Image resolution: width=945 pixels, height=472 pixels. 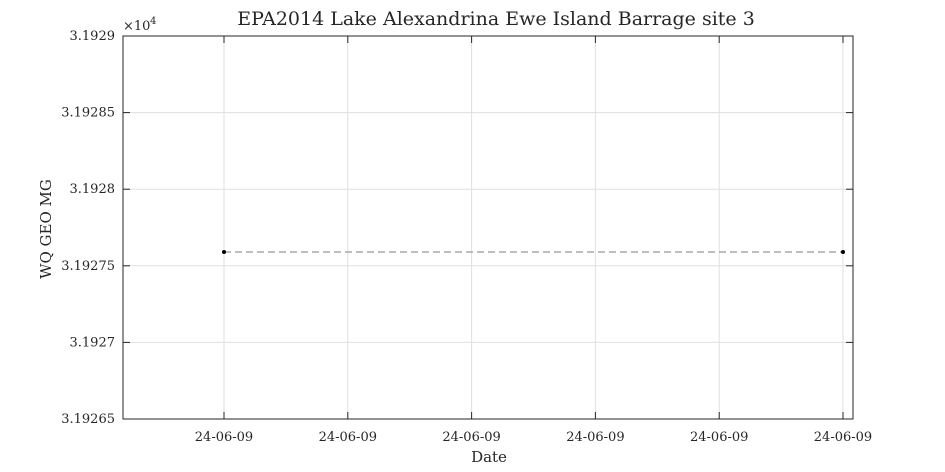 What do you see at coordinates (88, 228) in the screenshot?
I see `y-tick-labels: 3.19265 3.1927 3.19275 3.1928 3.19285 3.1929` at bounding box center [88, 228].